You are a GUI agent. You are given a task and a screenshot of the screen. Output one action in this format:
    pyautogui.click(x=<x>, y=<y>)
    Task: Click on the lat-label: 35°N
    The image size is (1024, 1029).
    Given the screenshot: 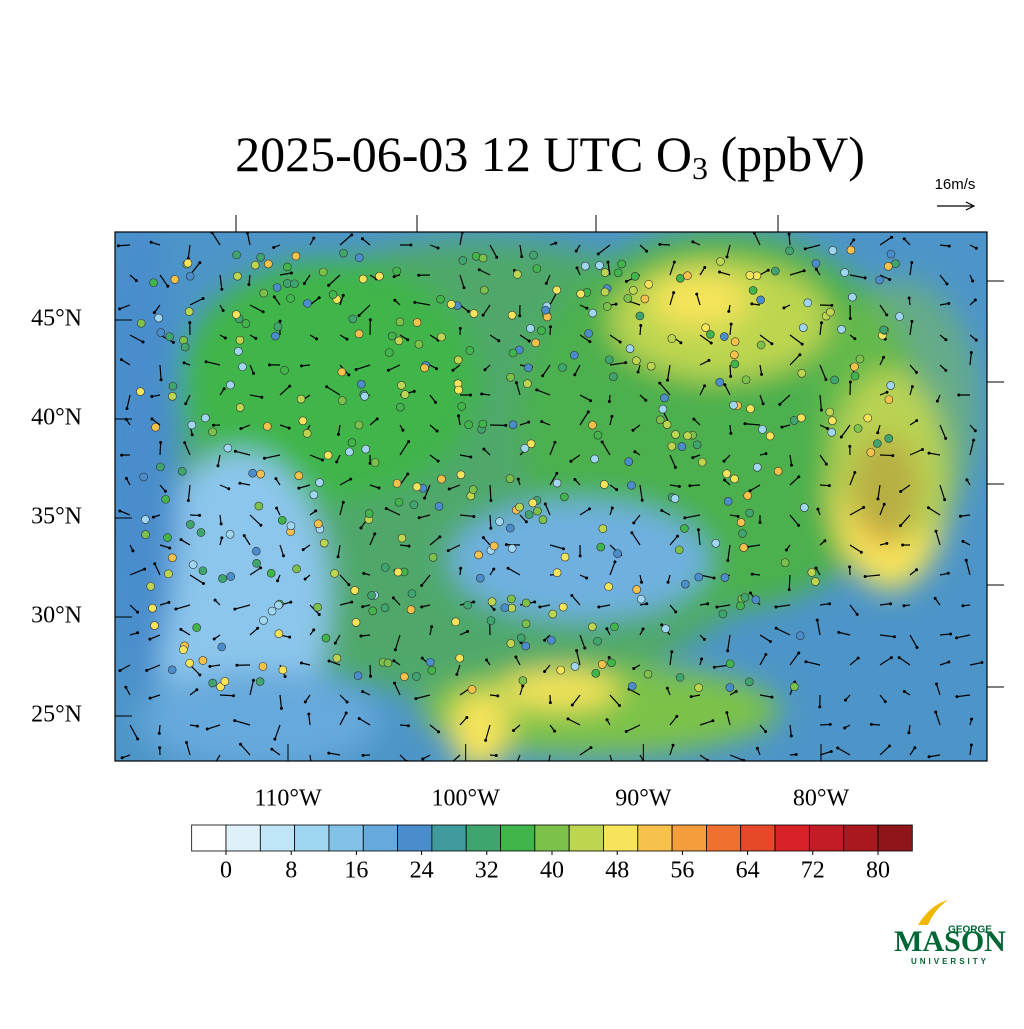 What is the action you would take?
    pyautogui.click(x=56, y=517)
    